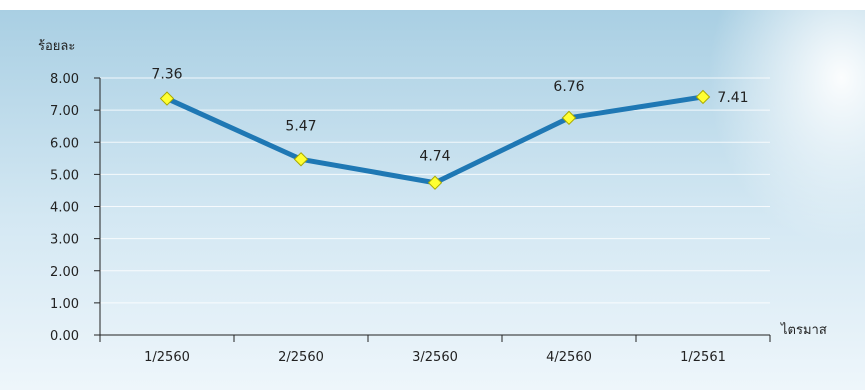 The image size is (865, 390). I want to click on y-axis-title: ร้อยละ, so click(56, 46).